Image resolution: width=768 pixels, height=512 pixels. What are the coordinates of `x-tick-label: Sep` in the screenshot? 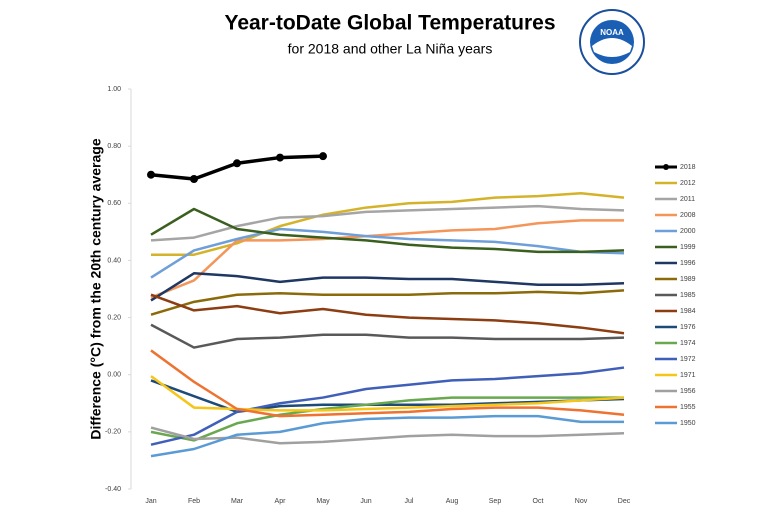 It's located at (495, 501).